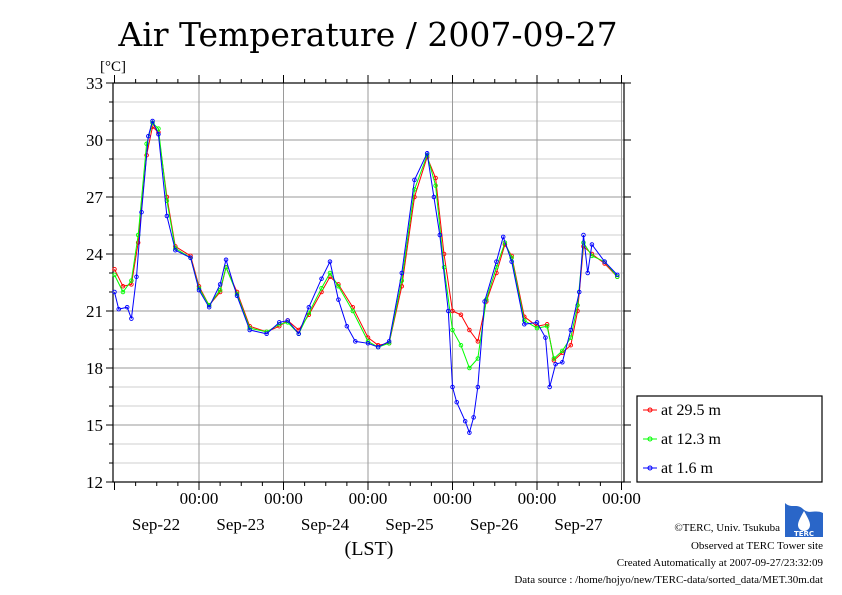 Image resolution: width=842 pixels, height=595 pixels. Describe the element at coordinates (367, 34) in the screenshot. I see `chart-title: Air Temperature / 2007-09-27` at that location.